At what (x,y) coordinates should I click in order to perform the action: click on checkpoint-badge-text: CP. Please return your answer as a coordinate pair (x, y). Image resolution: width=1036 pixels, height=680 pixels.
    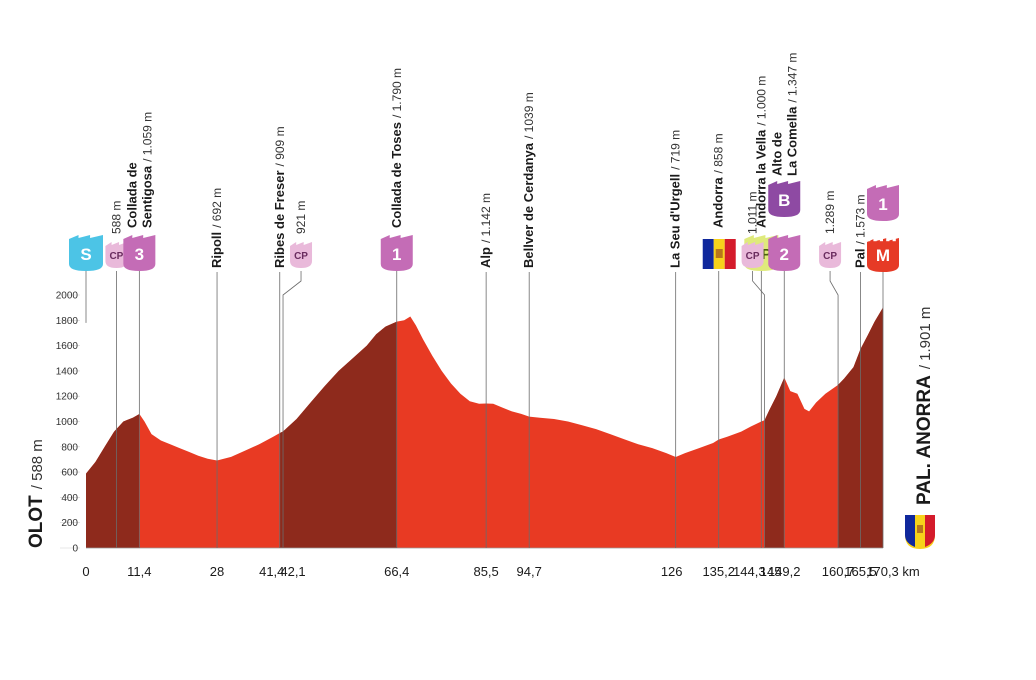
    Looking at the image, I should click on (830, 256).